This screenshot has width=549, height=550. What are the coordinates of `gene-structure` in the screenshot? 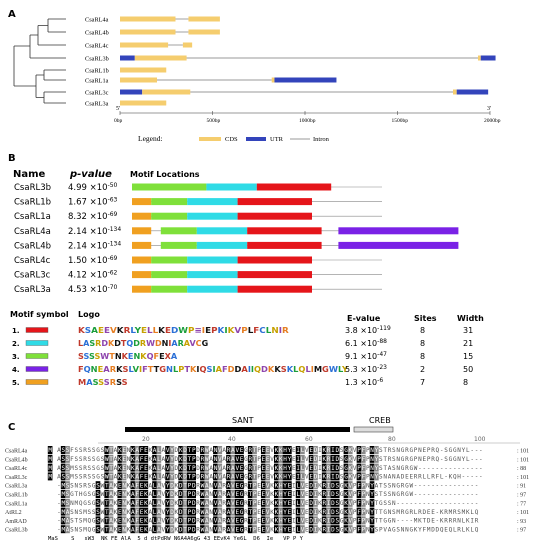 It's located at (228, 80).